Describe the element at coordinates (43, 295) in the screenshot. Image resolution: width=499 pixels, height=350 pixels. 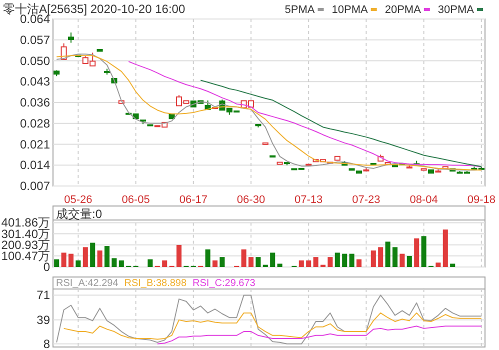
I see `y-tick-label: 71` at that location.